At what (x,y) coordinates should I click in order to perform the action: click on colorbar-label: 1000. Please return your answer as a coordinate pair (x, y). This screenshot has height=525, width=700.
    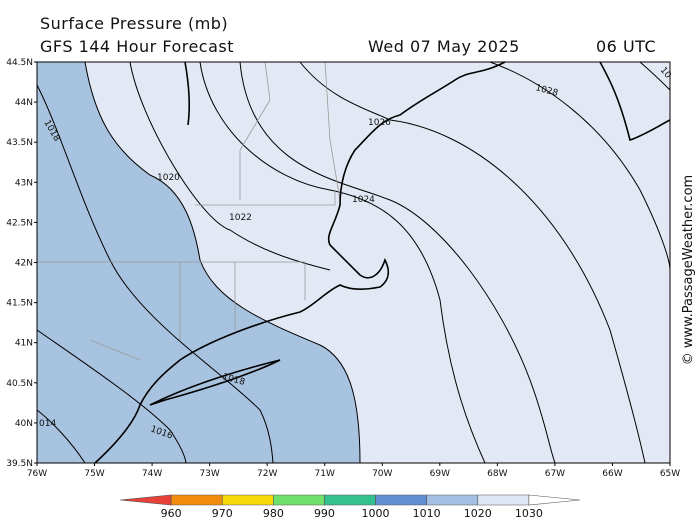
    Looking at the image, I should click on (376, 513).